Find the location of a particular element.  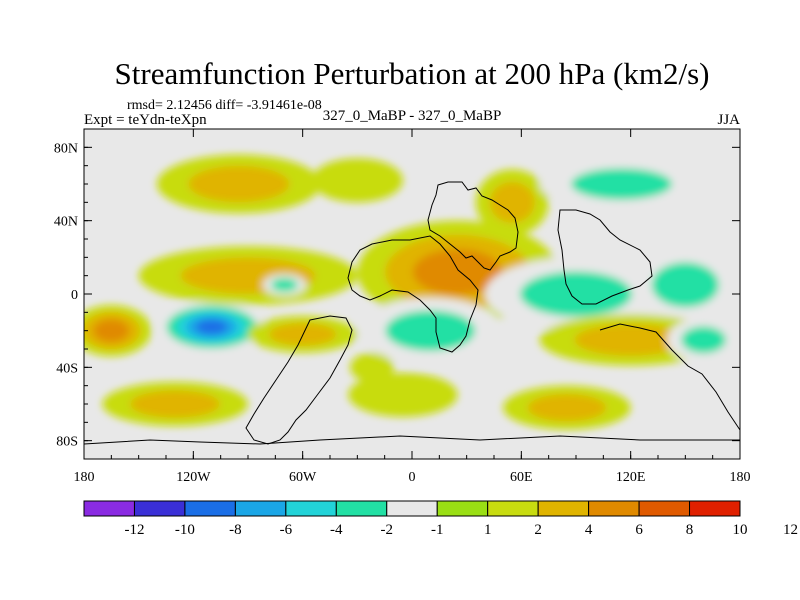

colorbar-label: -8 is located at coordinates (235, 530).